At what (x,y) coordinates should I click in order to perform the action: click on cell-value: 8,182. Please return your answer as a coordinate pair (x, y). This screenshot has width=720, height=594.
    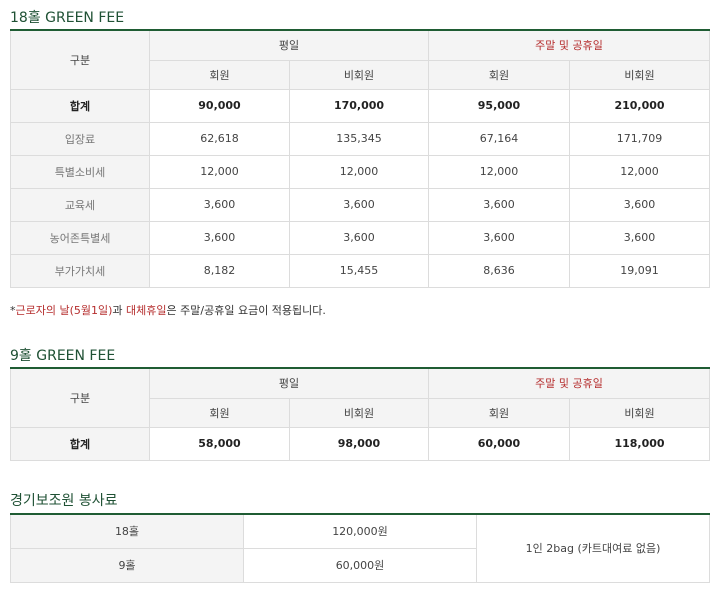
    Looking at the image, I should click on (219, 270).